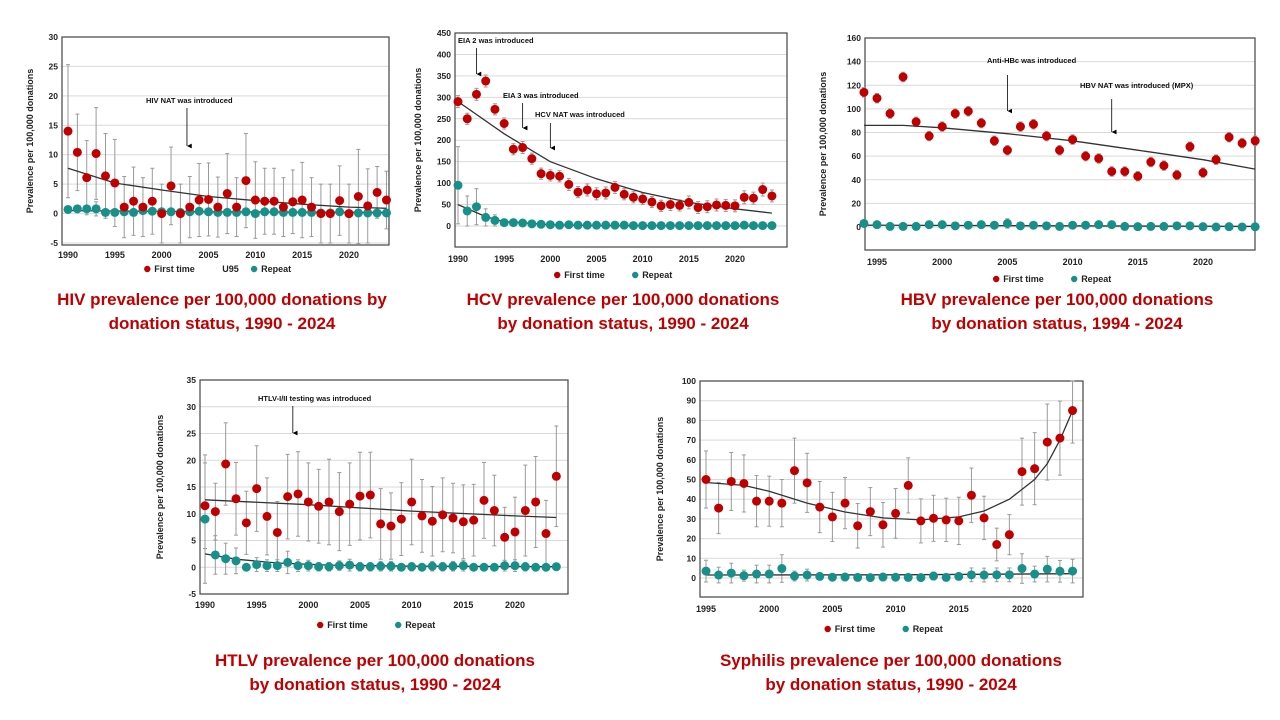  Describe the element at coordinates (692, 440) in the screenshot. I see `y-tick-label: 70` at that location.